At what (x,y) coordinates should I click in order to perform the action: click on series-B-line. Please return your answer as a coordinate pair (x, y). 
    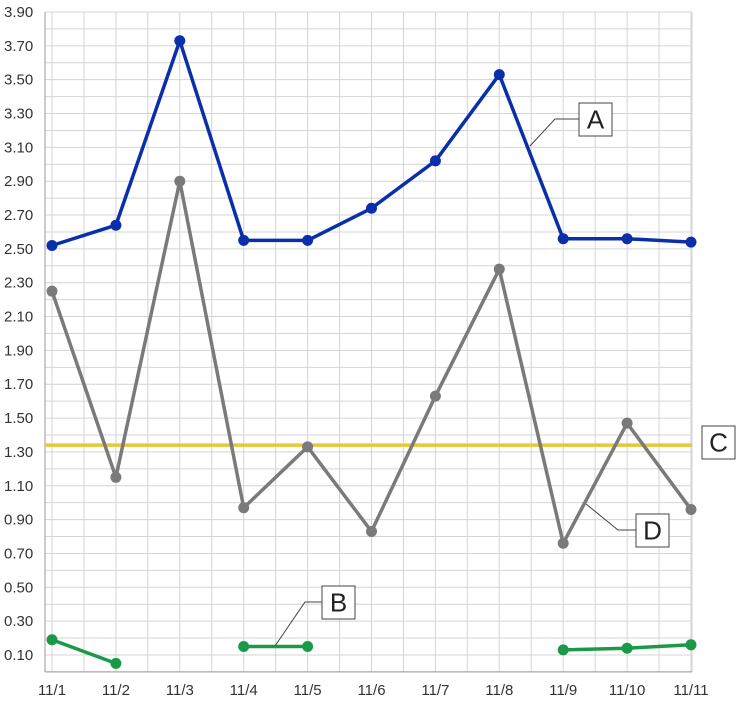
    Looking at the image, I should click on (84, 652).